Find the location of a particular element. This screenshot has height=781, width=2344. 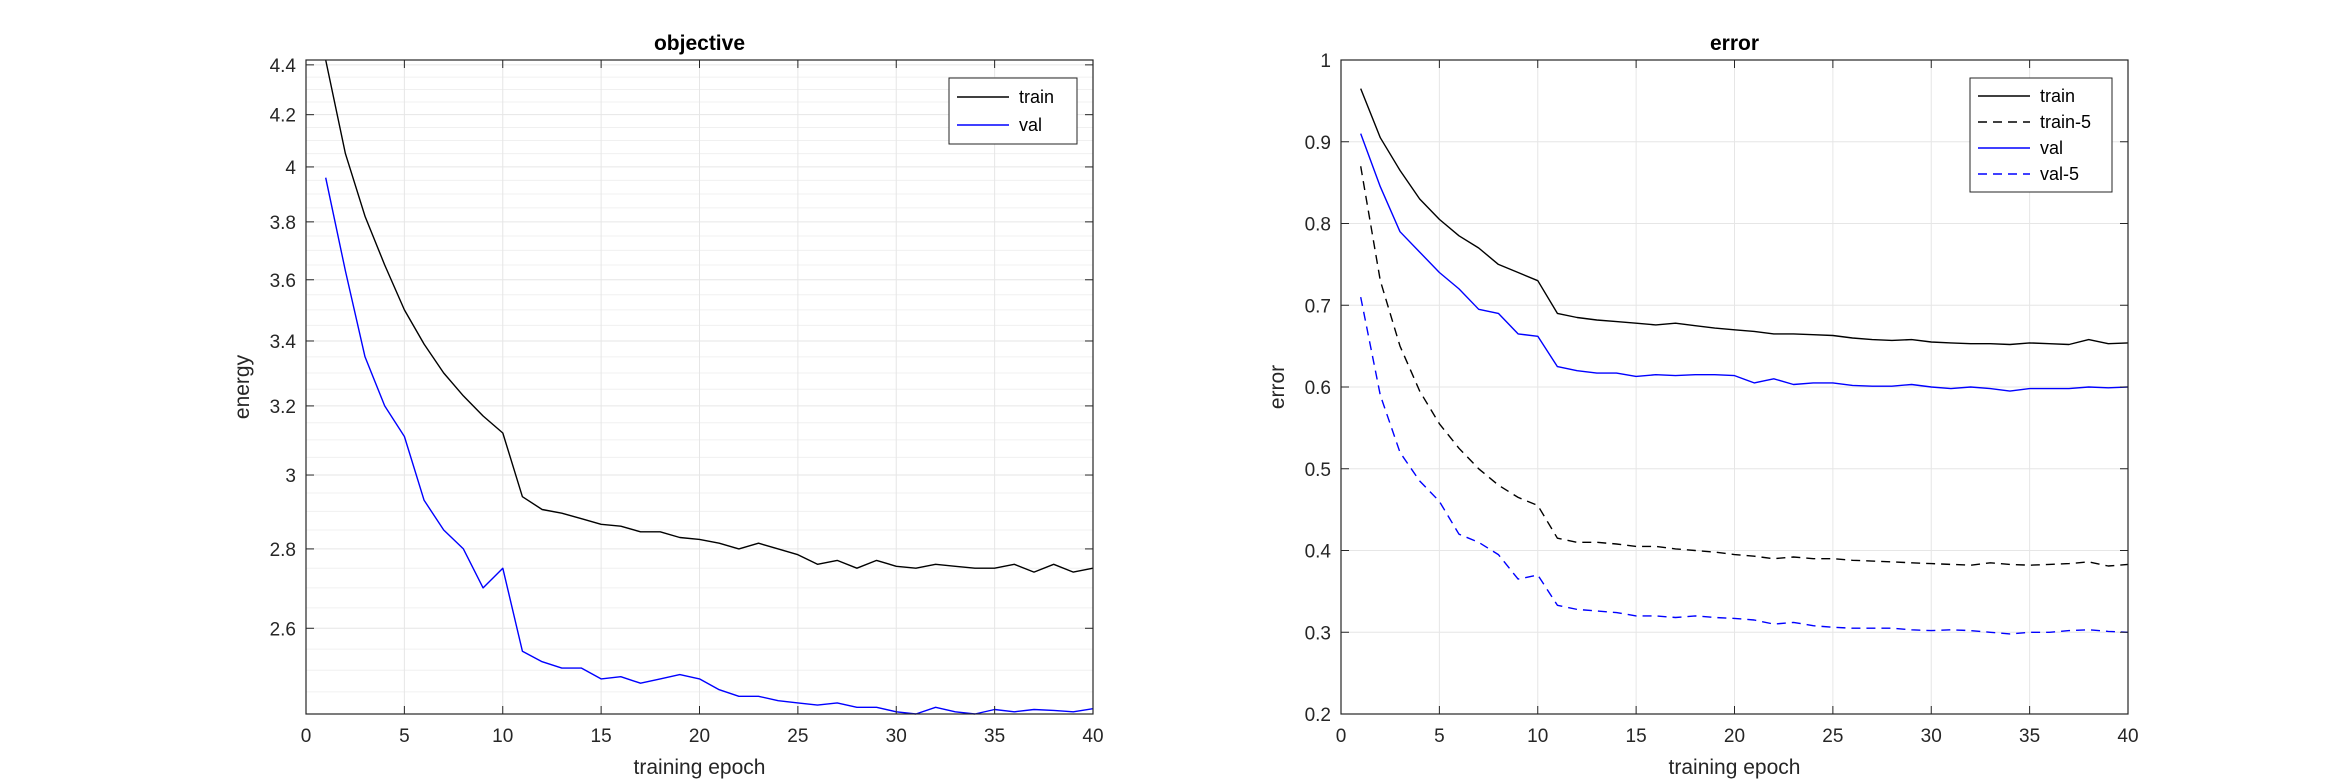

series-line-val is located at coordinates (1744, 262).